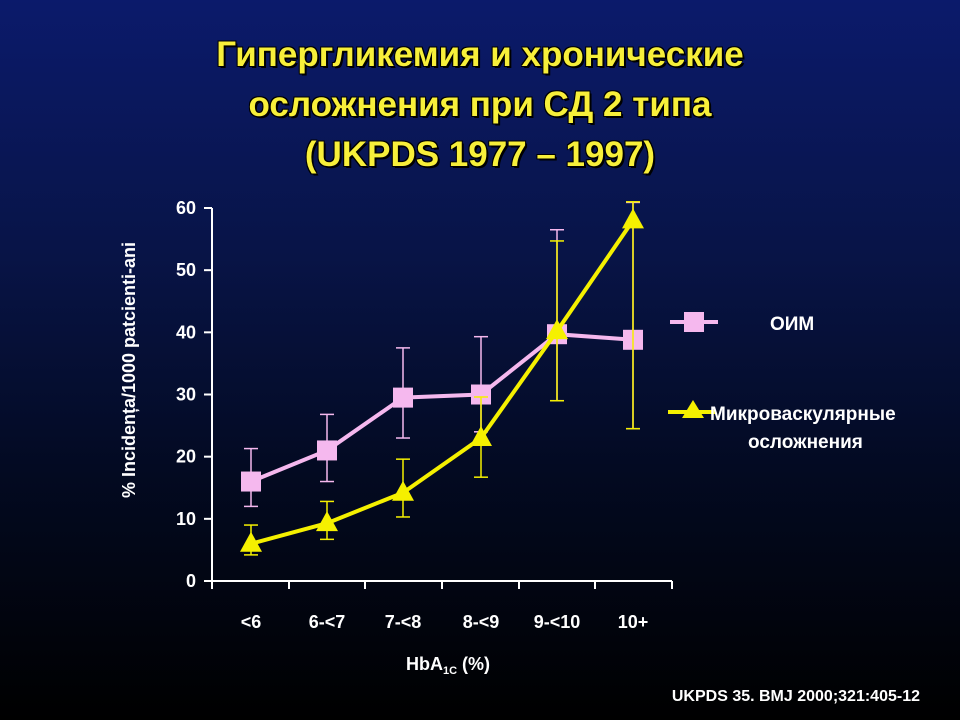  Describe the element at coordinates (803, 414) in the screenshot. I see `legend-micro-label-line1: Микроваскулярные` at that location.